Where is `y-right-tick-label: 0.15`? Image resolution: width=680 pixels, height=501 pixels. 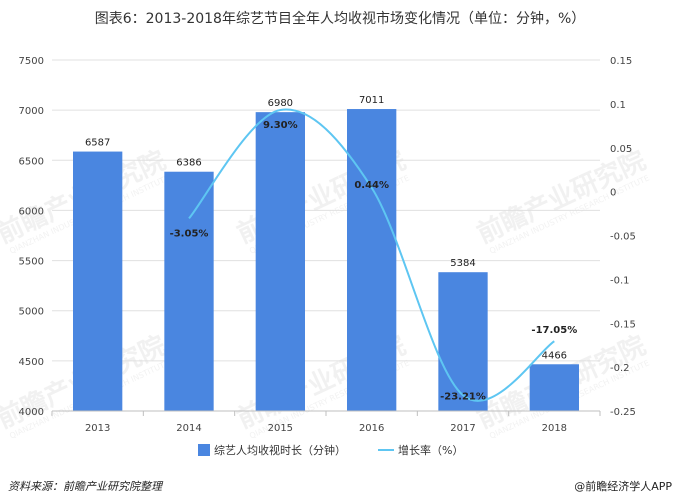 y-right-tick-label: 0.15 is located at coordinates (621, 61).